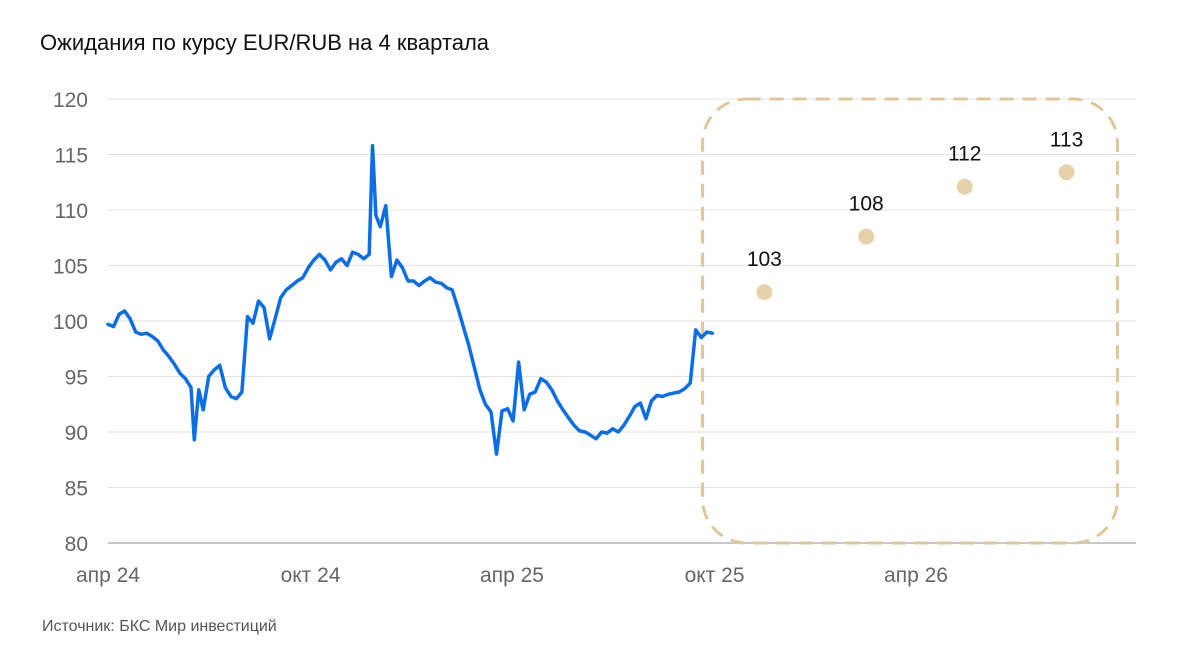 This screenshot has width=1200, height=658. I want to click on y-tick-label: 100, so click(70, 322).